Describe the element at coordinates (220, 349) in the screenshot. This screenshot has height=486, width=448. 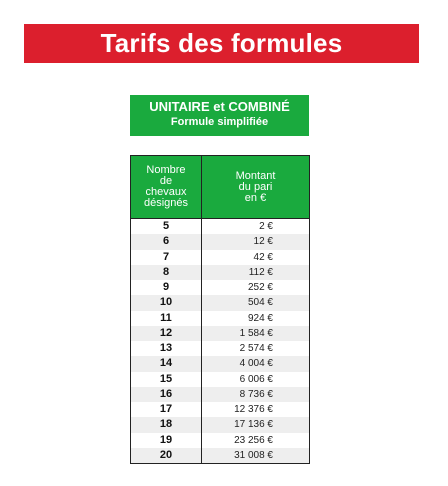
I see `table-row: 13 2 574 €` at that location.